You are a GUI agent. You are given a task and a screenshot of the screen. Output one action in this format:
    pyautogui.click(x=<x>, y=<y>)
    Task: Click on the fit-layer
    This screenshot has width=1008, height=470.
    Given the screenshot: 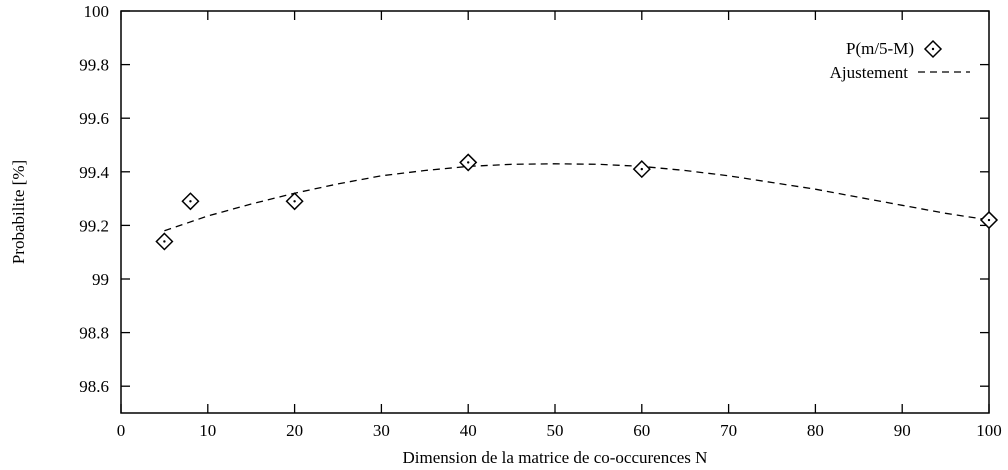 What is the action you would take?
    pyautogui.click(x=577, y=197)
    